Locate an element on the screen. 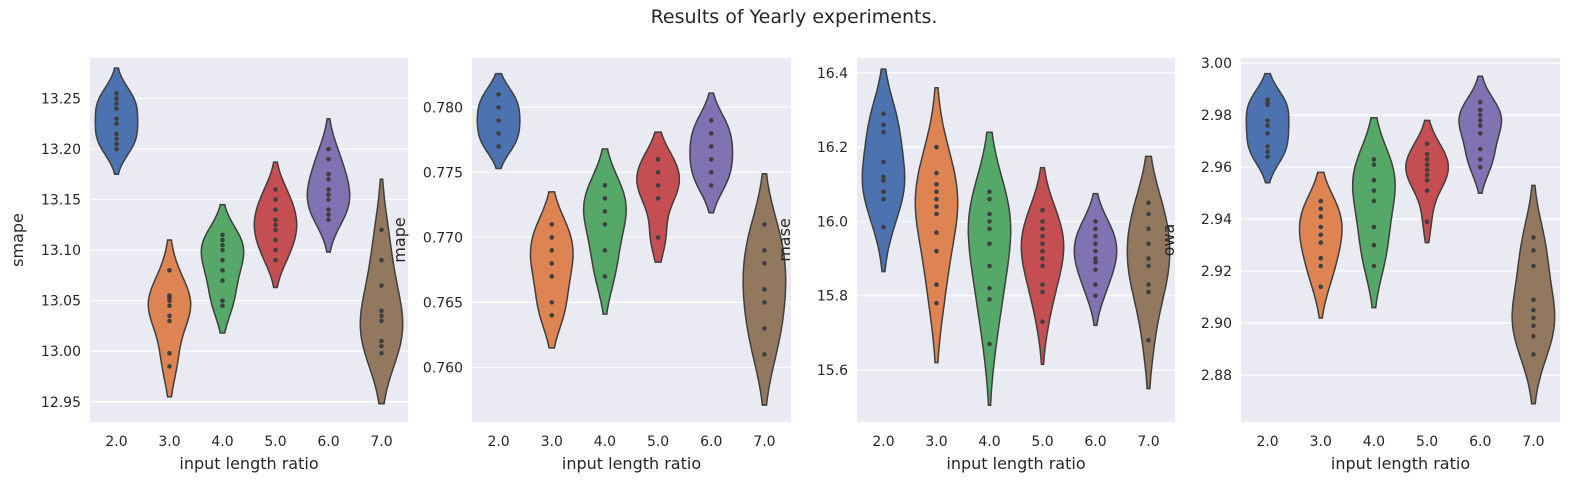  y-tick-label: 0.760 is located at coordinates (443, 368).